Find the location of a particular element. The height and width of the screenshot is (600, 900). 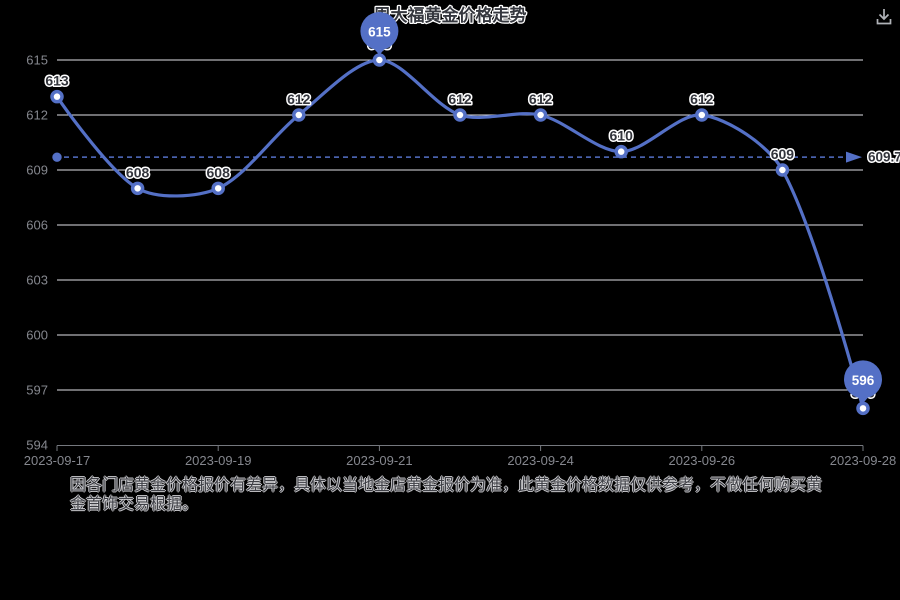

y-axis-label: 609 is located at coordinates (37, 170).